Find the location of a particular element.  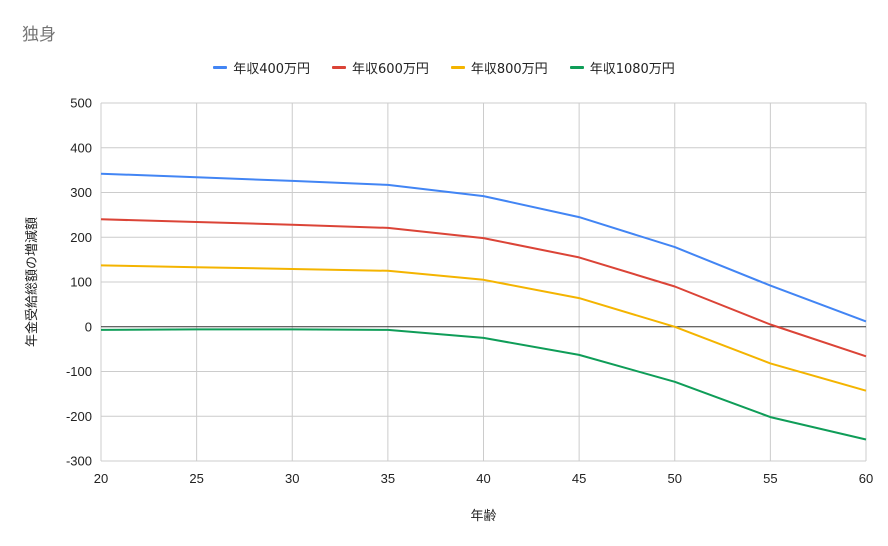

legend-item: 年収800万円 is located at coordinates (499, 67).